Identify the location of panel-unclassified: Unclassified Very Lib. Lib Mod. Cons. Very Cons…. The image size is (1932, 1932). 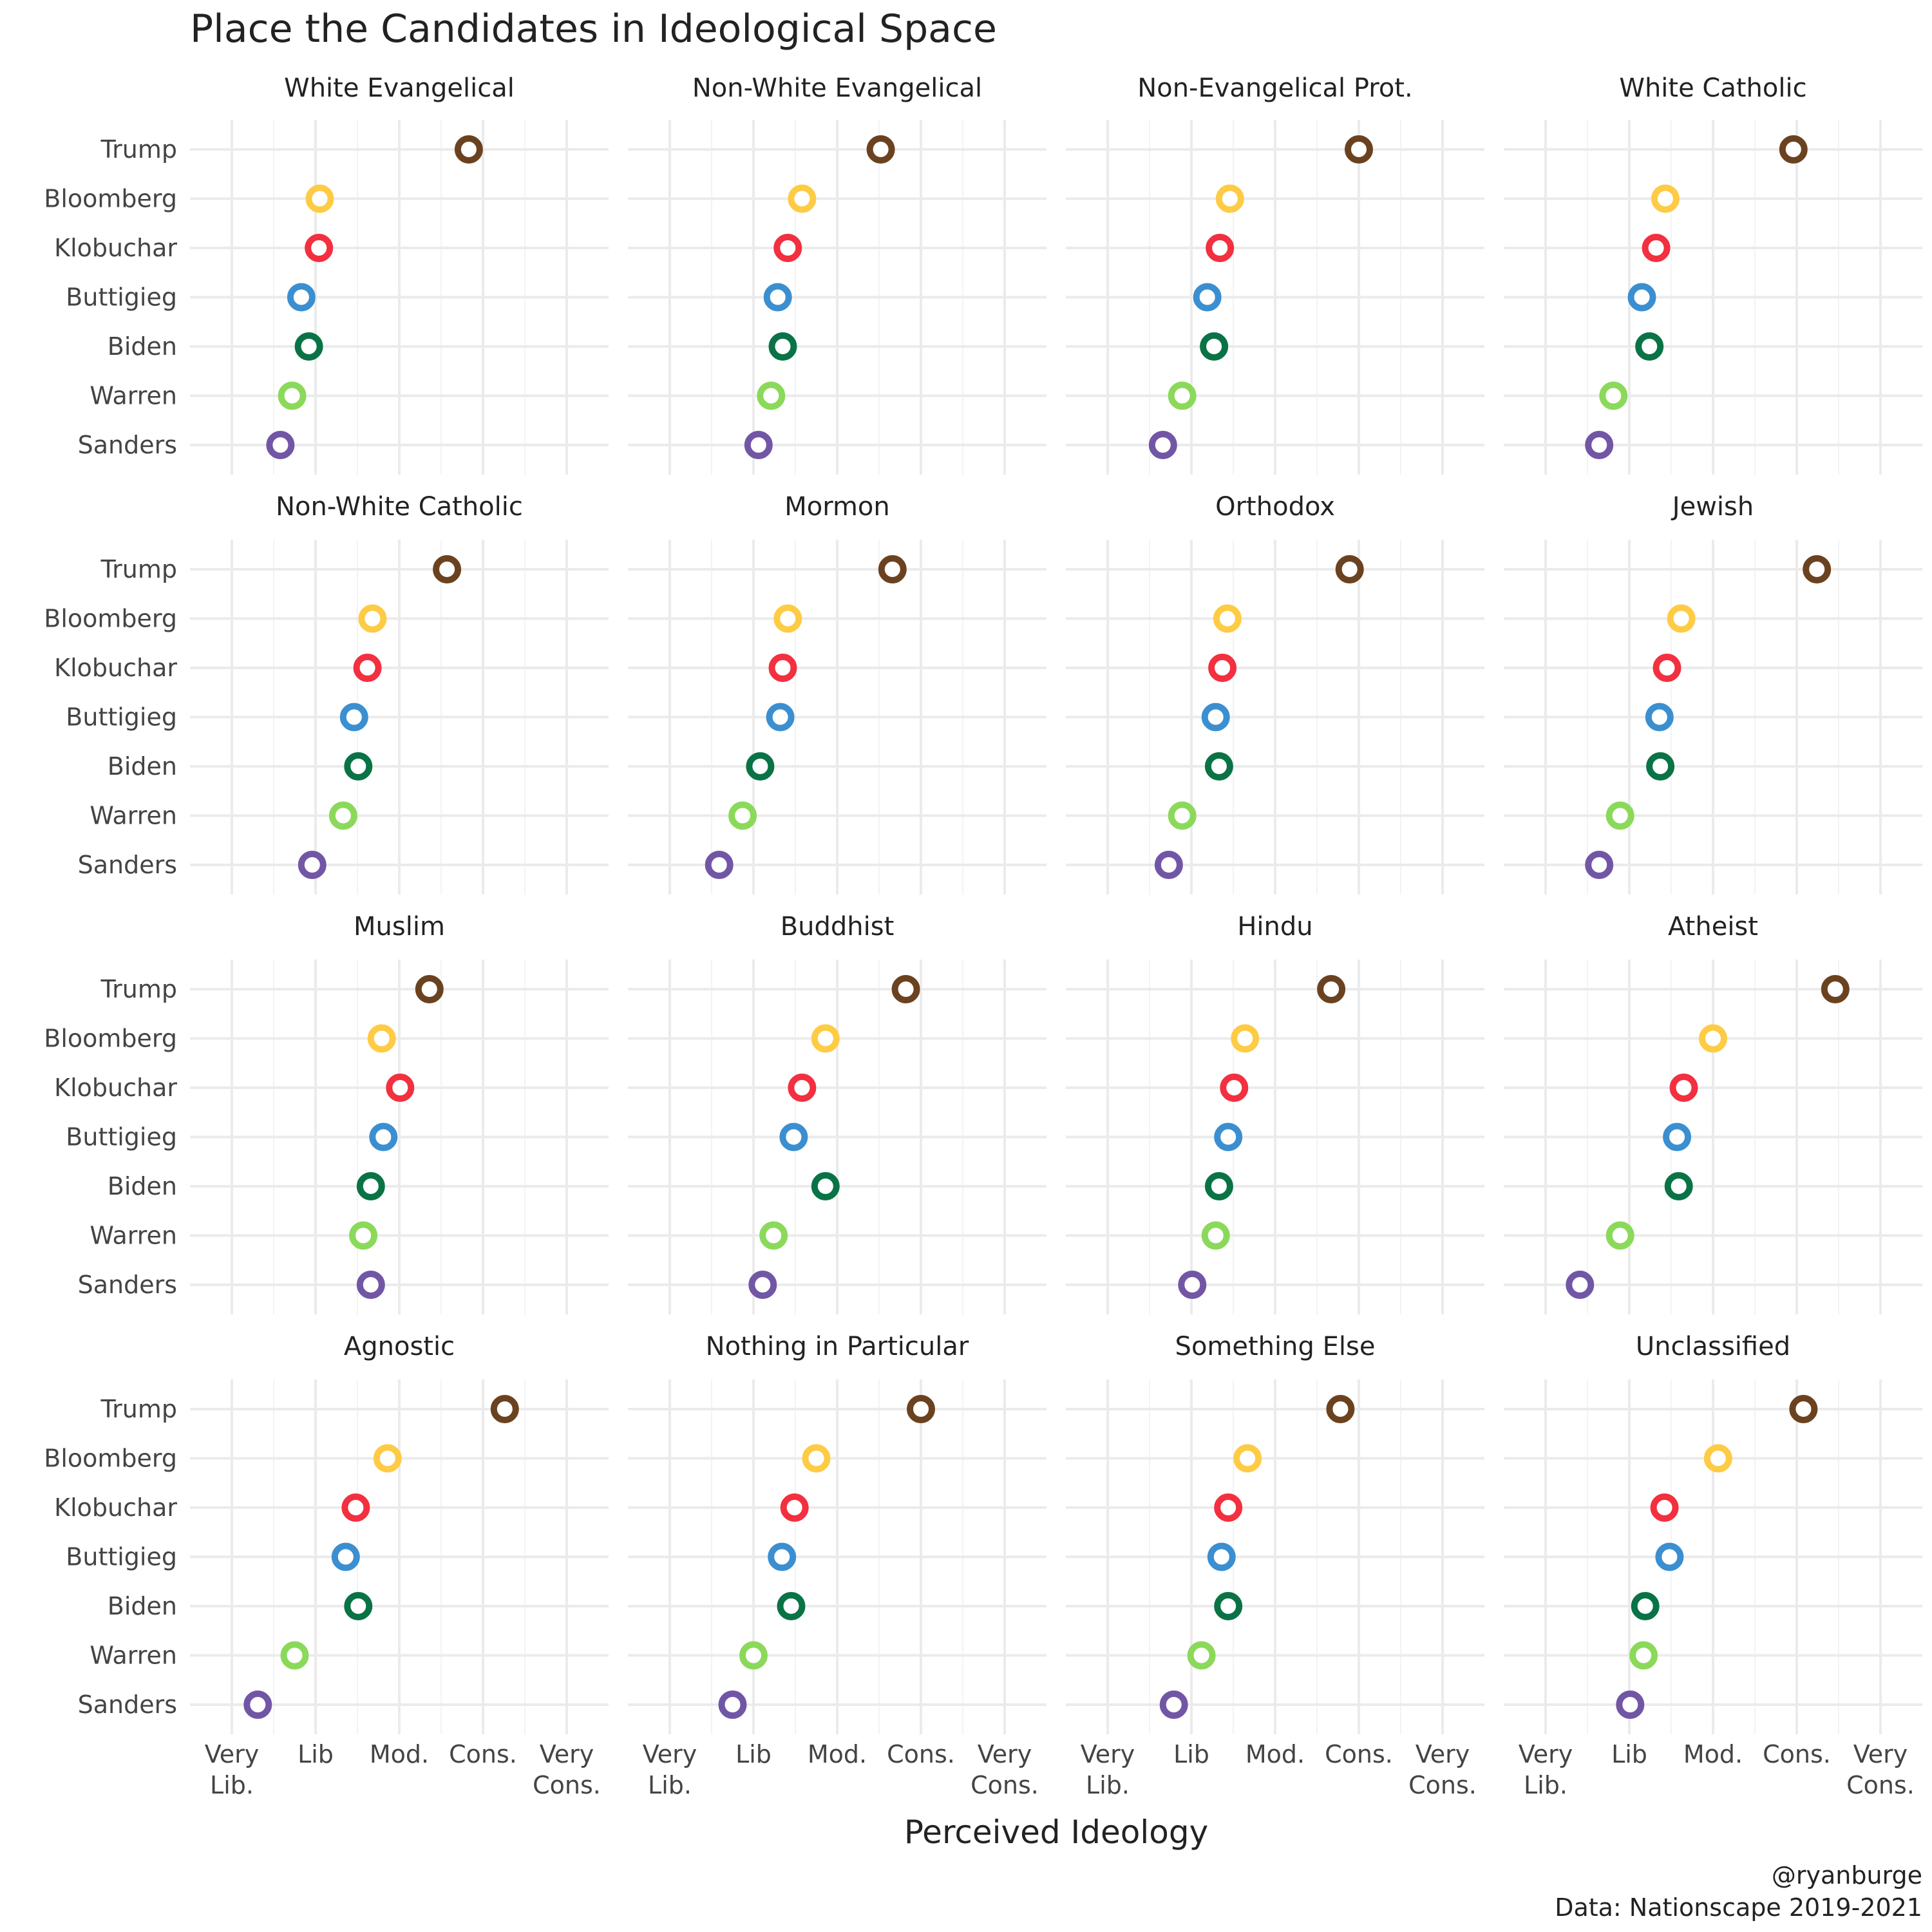
(1713, 1566).